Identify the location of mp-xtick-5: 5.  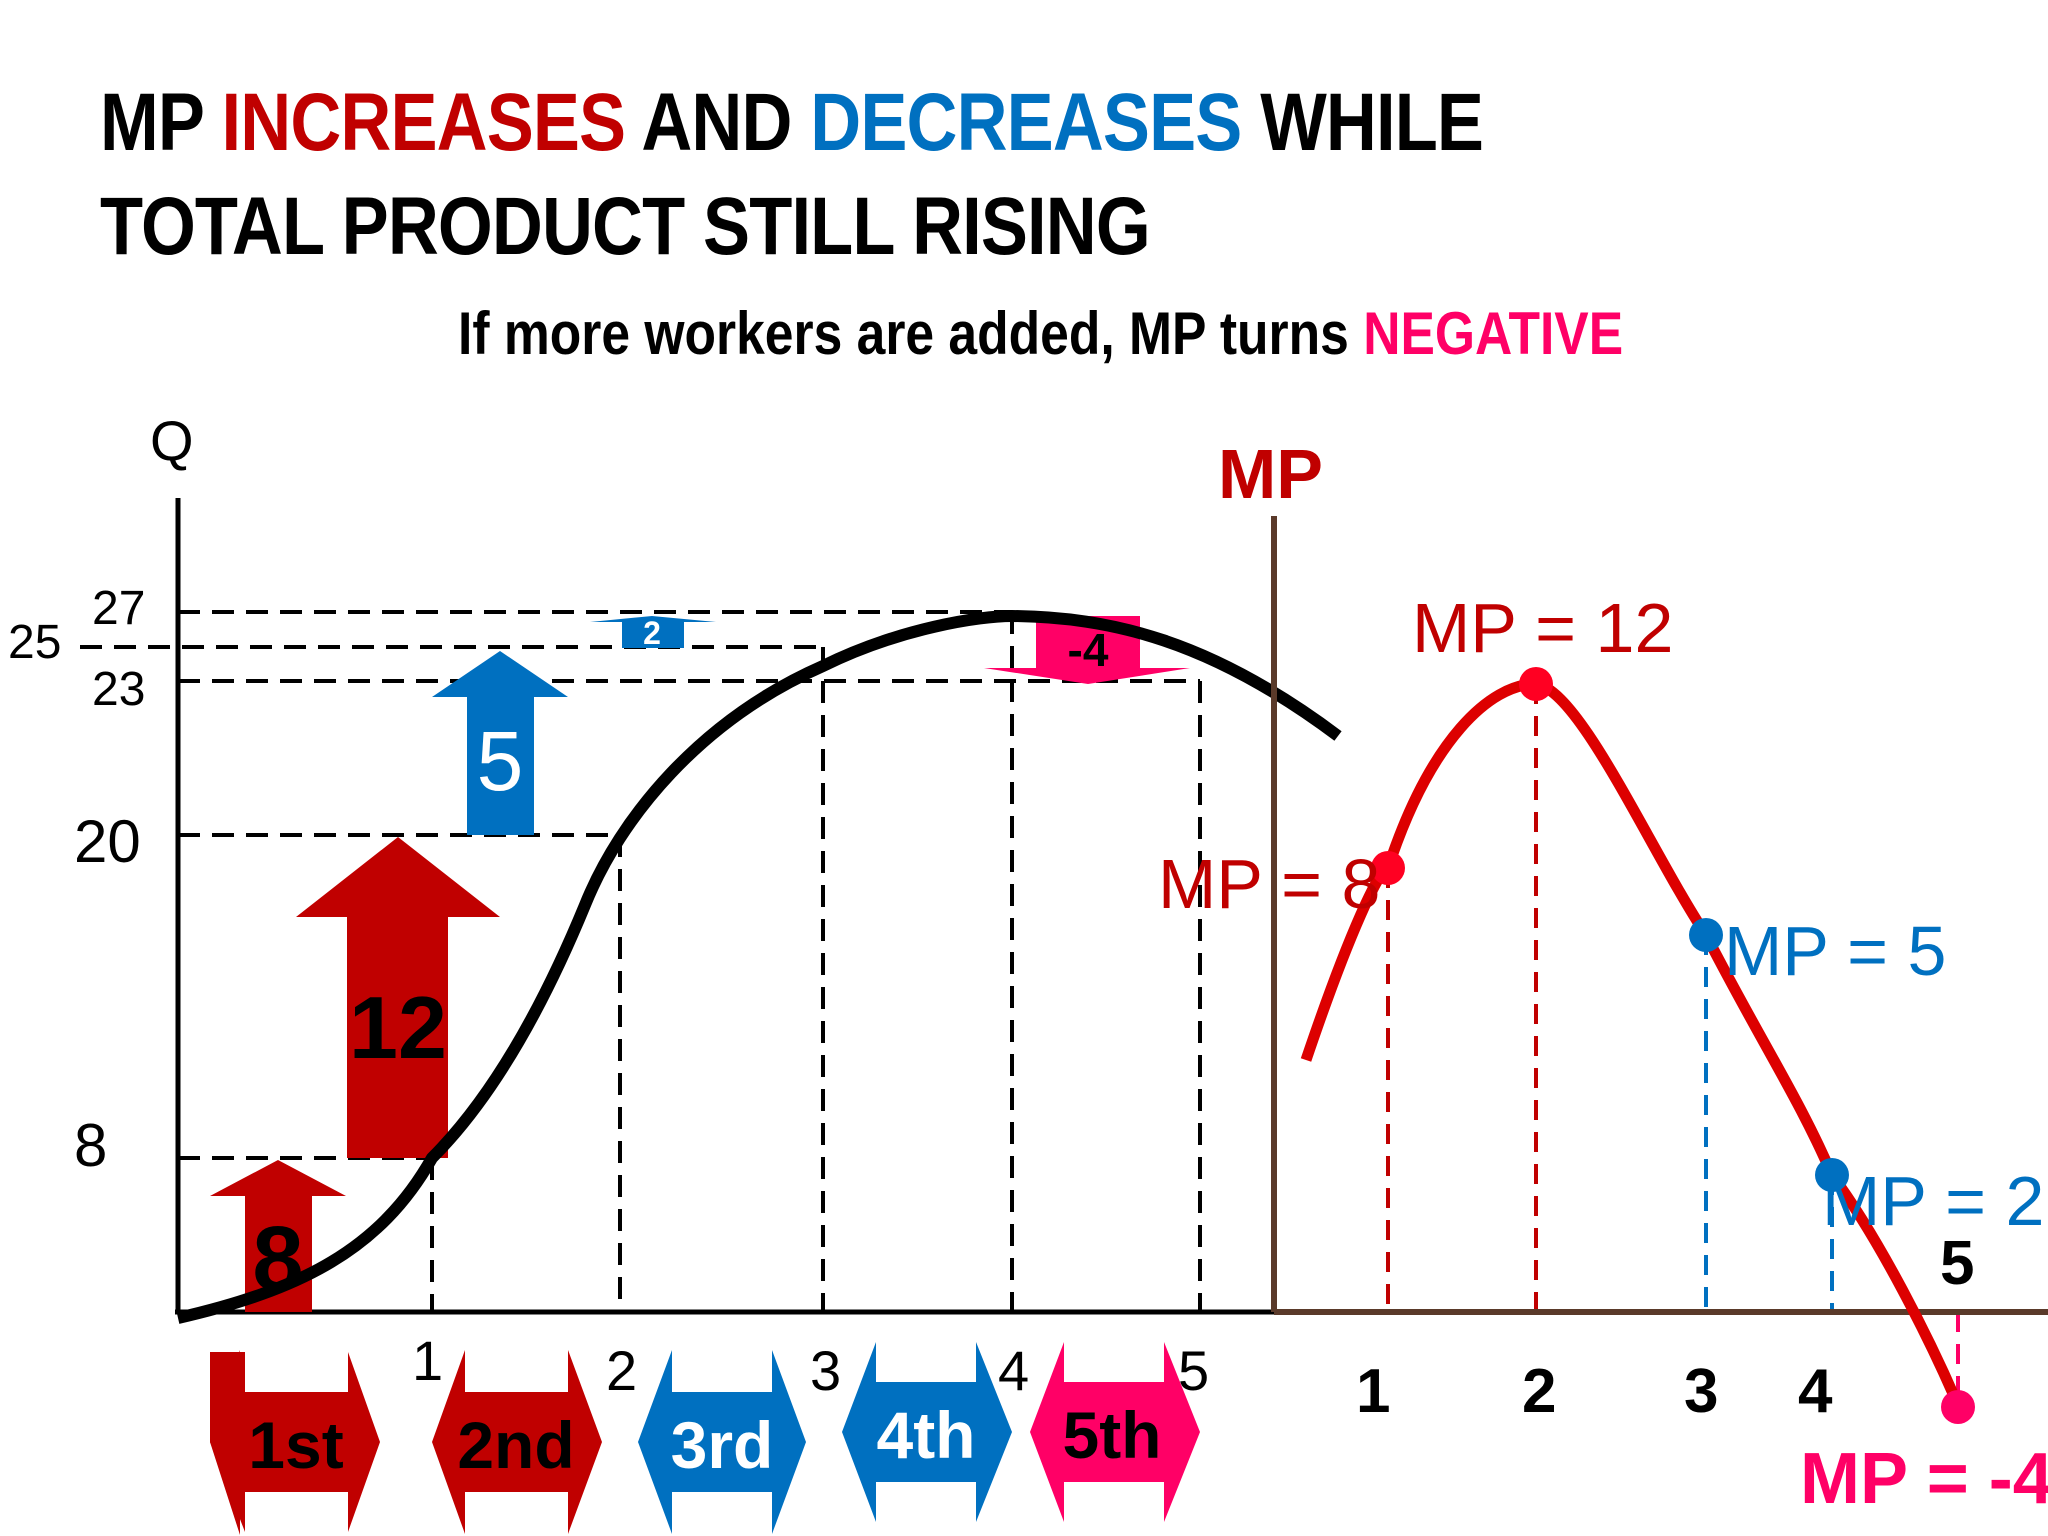
(1957, 1263).